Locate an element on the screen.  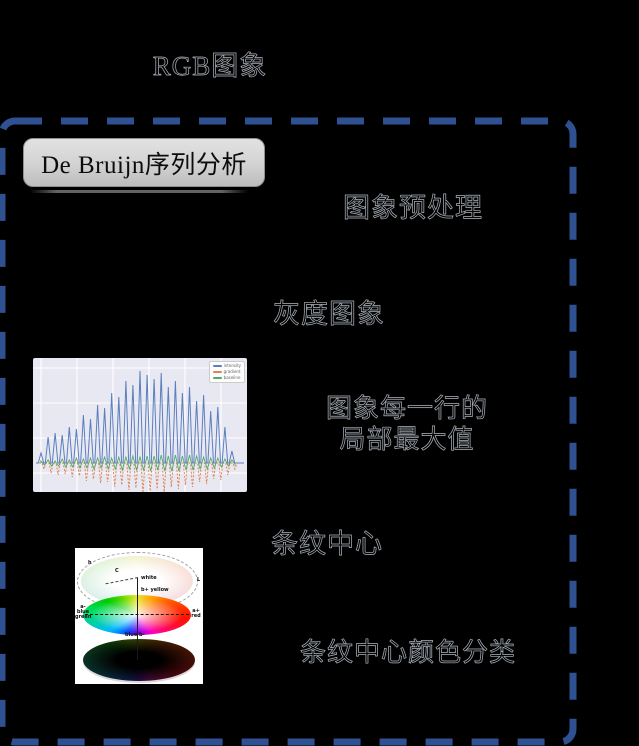
a-plus-line2: red is located at coordinates (196, 616).